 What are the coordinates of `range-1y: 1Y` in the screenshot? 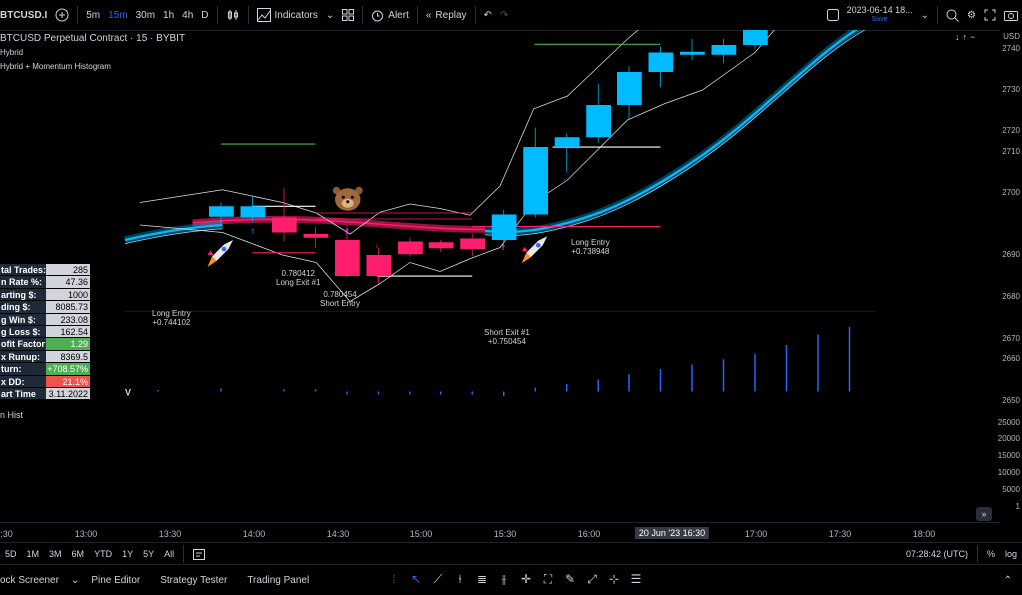 It's located at (128, 554).